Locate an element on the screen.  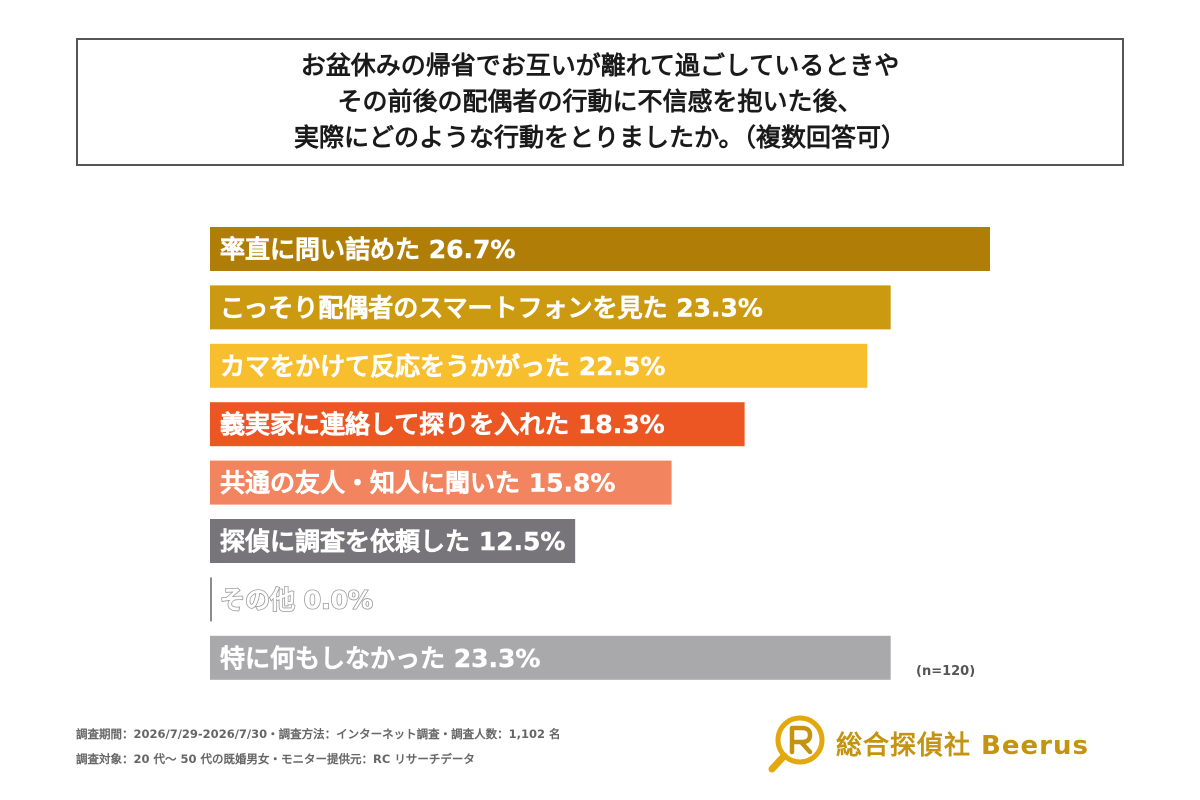
bar-label-7: その他 0.0% is located at coordinates (296, 599).